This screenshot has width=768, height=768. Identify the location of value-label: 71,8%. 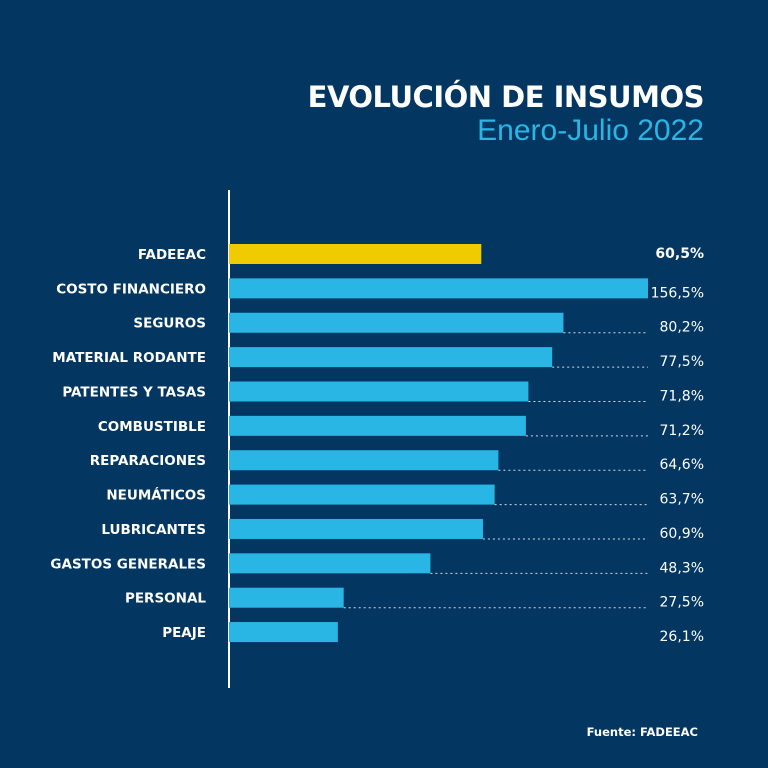
(682, 396).